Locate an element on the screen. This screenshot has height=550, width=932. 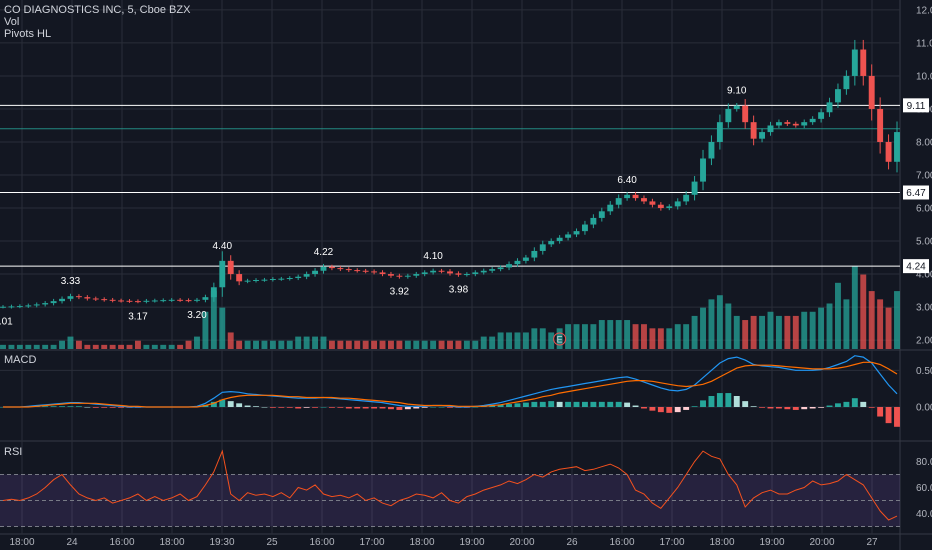
indicator-pivots-label: Pivots HL is located at coordinates (27, 34).